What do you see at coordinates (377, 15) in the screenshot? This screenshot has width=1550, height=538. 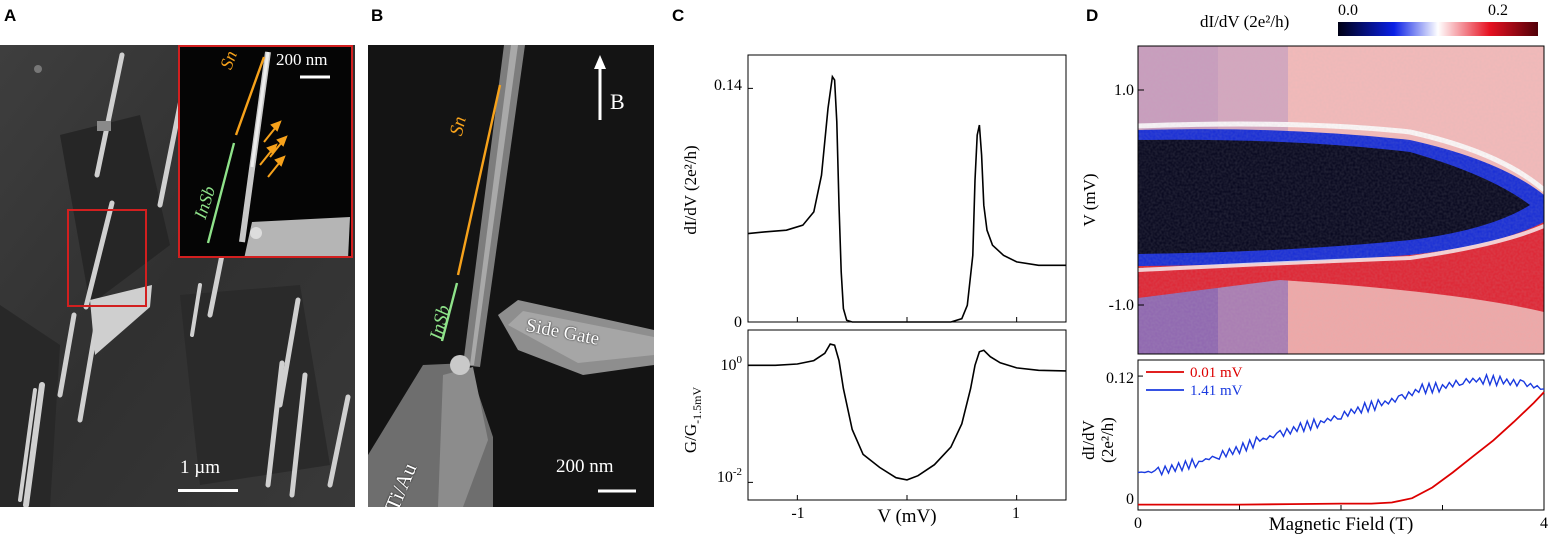 I see `panel-label-b: B` at bounding box center [377, 15].